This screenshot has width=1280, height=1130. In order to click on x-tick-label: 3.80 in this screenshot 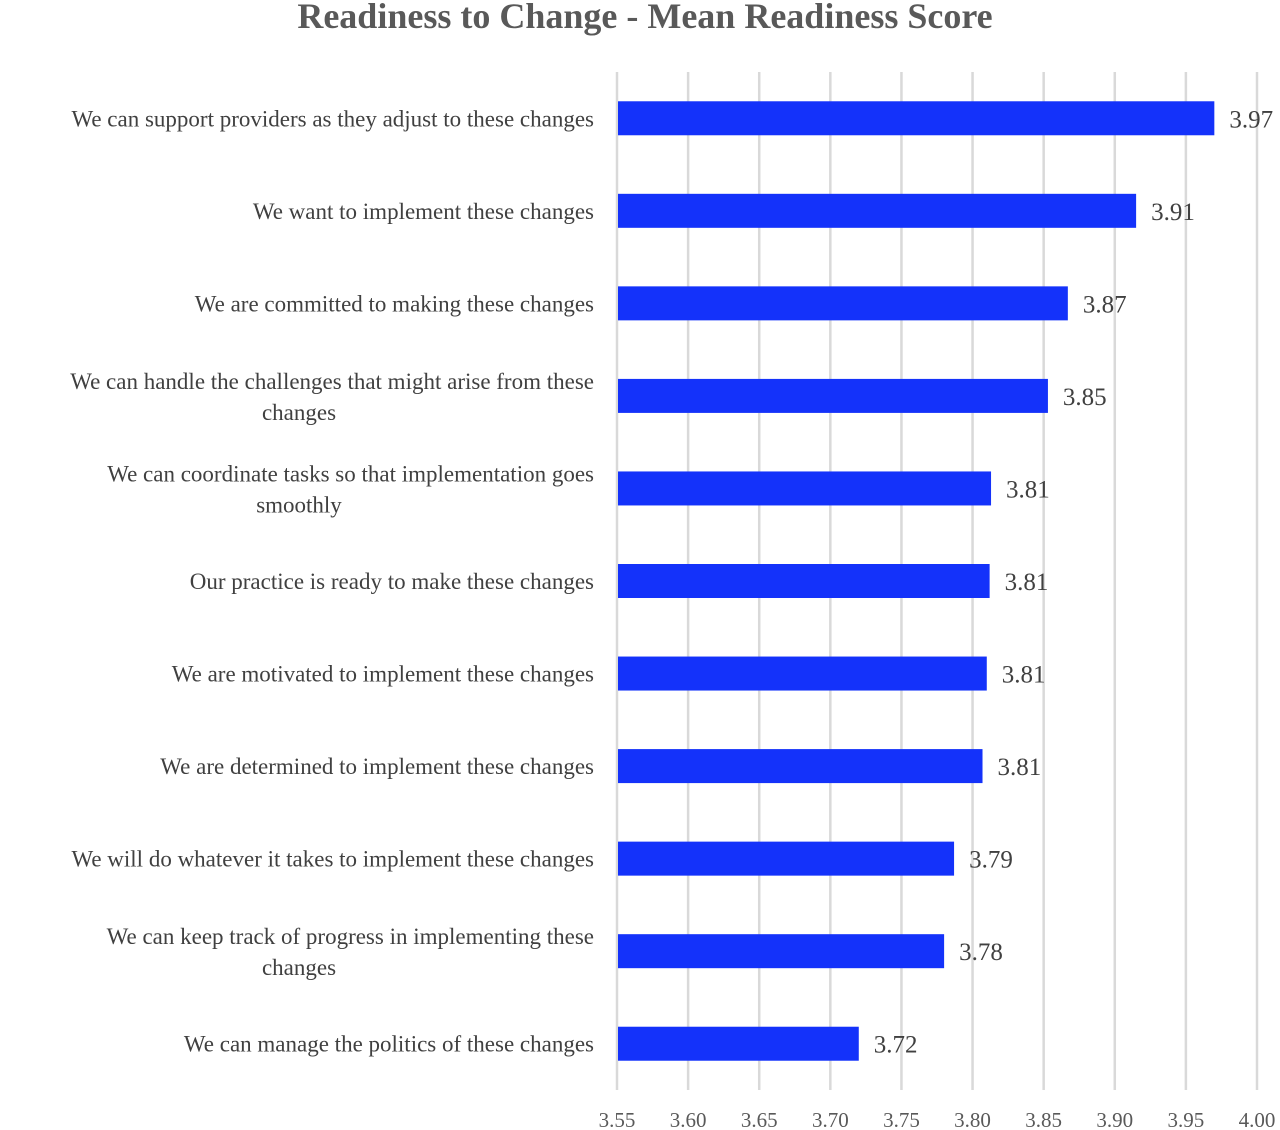, I will do `click(972, 1119)`.